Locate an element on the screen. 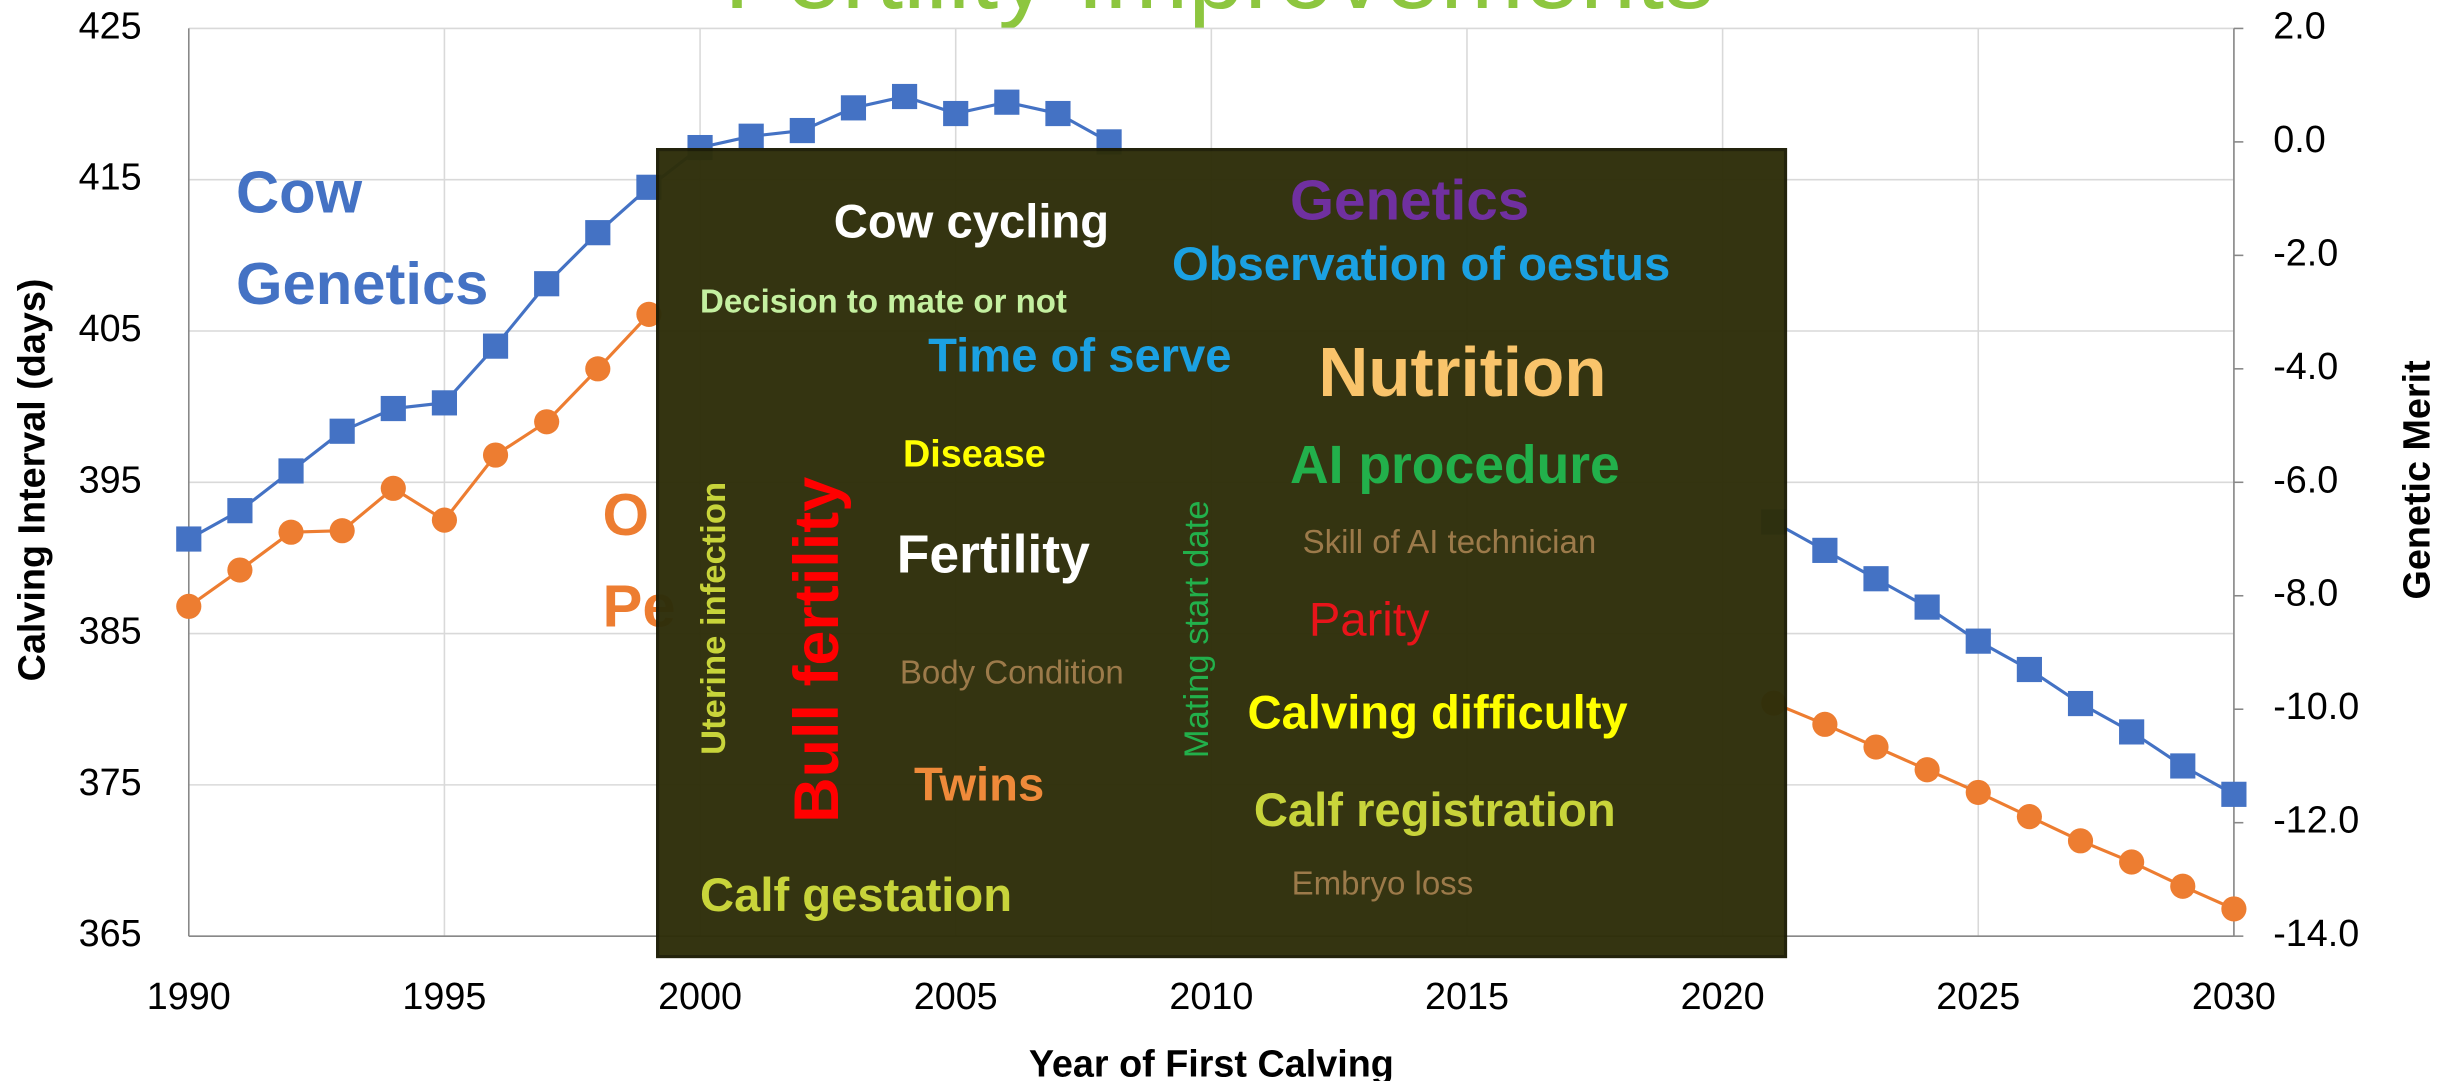  x-tick-label: 2030 is located at coordinates (2234, 996).